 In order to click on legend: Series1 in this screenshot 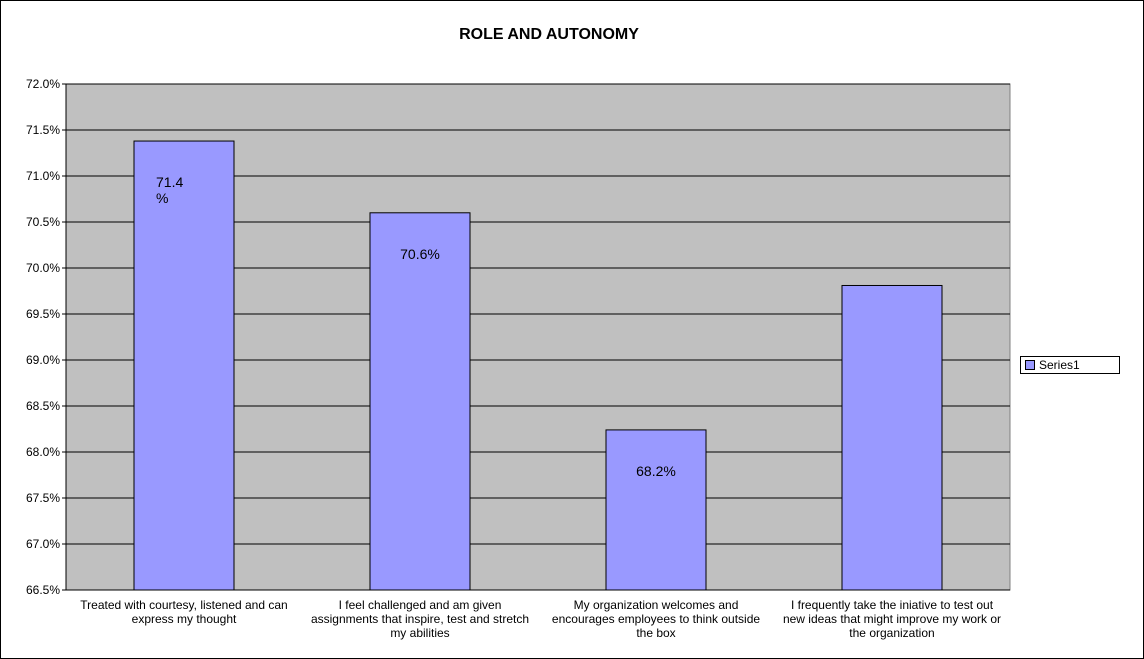, I will do `click(1070, 365)`.